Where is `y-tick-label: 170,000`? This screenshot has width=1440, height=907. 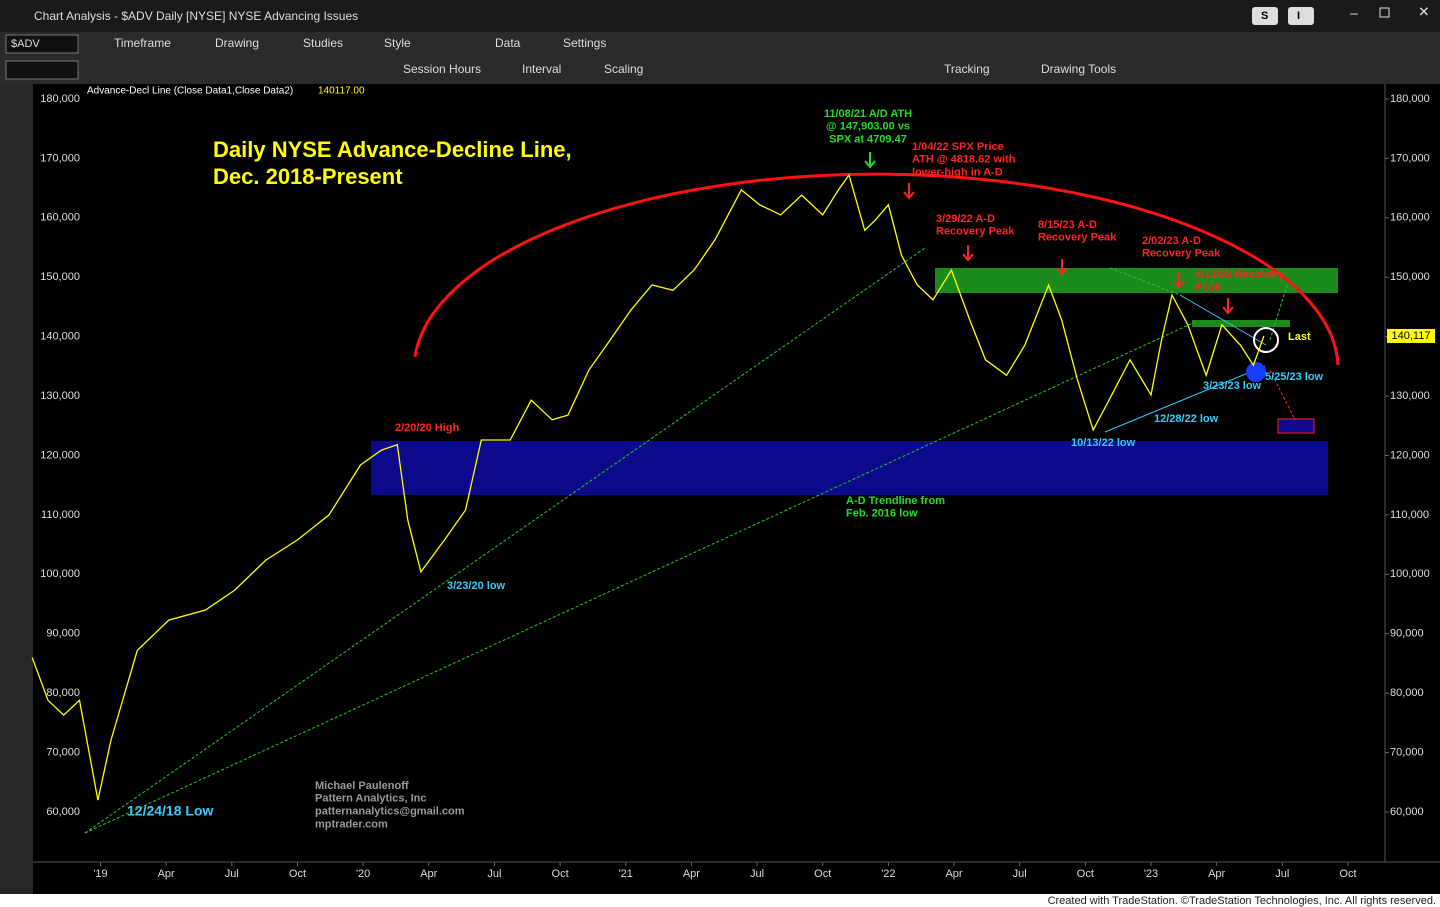
y-tick-label: 170,000 is located at coordinates (60, 158).